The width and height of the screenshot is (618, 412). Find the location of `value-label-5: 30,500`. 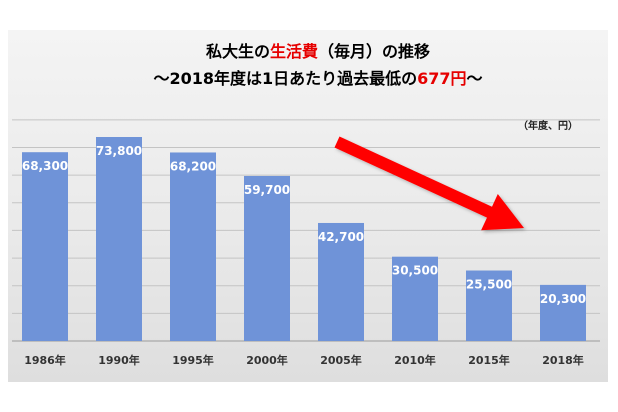

value-label-5: 30,500 is located at coordinates (415, 271).